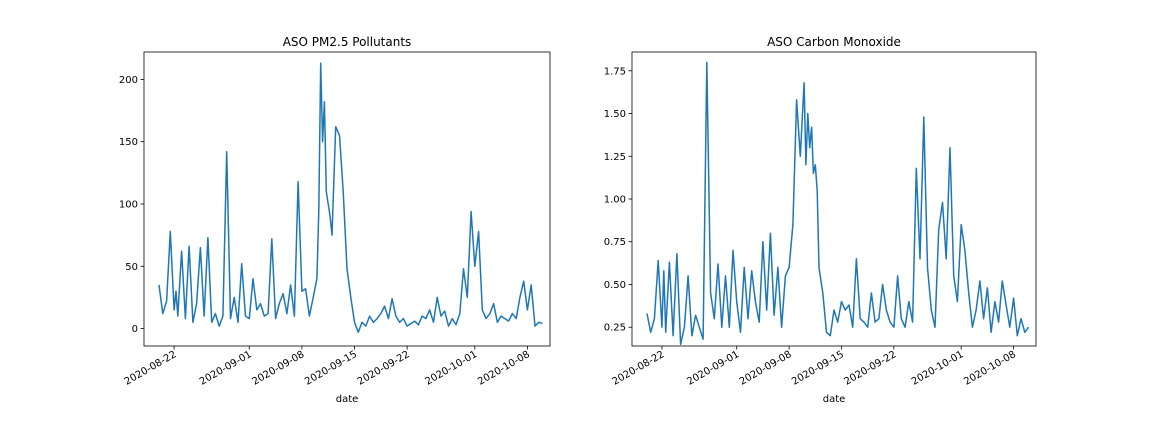 The width and height of the screenshot is (1152, 432). I want to click on y-tick-label: 0.50, so click(615, 285).